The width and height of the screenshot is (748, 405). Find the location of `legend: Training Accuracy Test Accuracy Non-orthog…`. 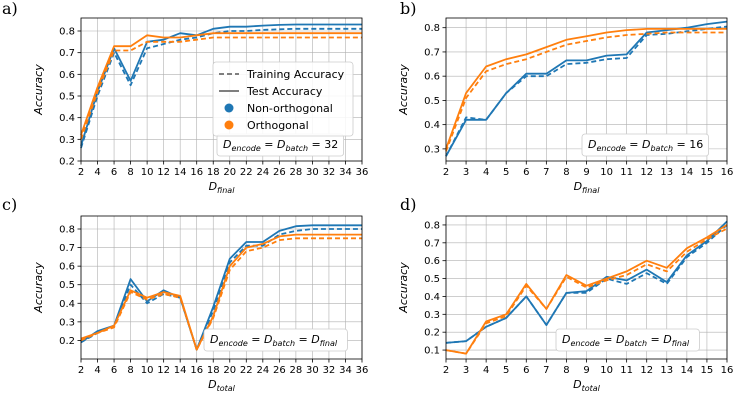

legend: Training Accuracy Test Accuracy Non-orthog… is located at coordinates (283, 99).